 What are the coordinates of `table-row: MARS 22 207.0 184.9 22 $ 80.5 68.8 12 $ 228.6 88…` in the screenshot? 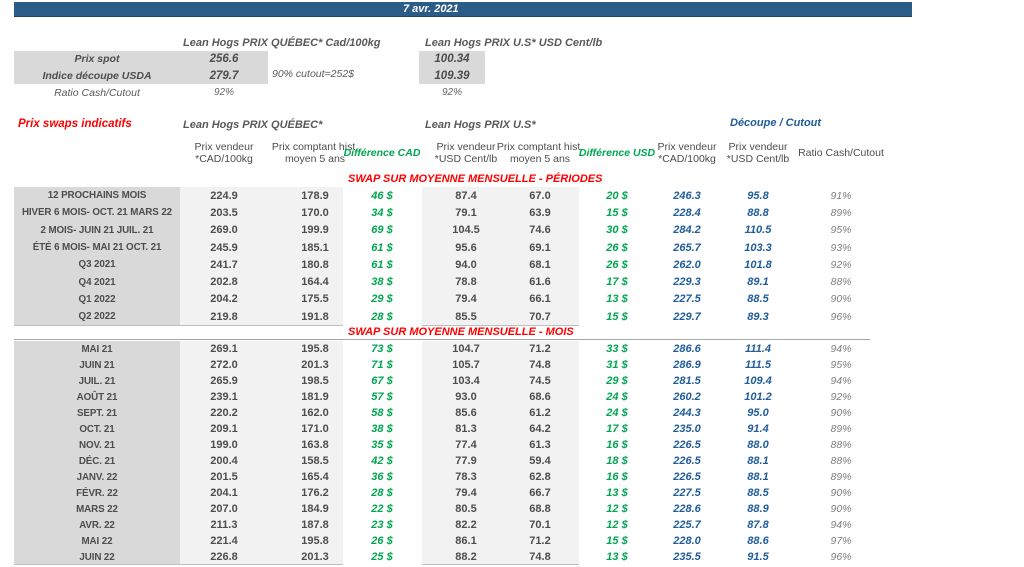 It's located at (449, 509).